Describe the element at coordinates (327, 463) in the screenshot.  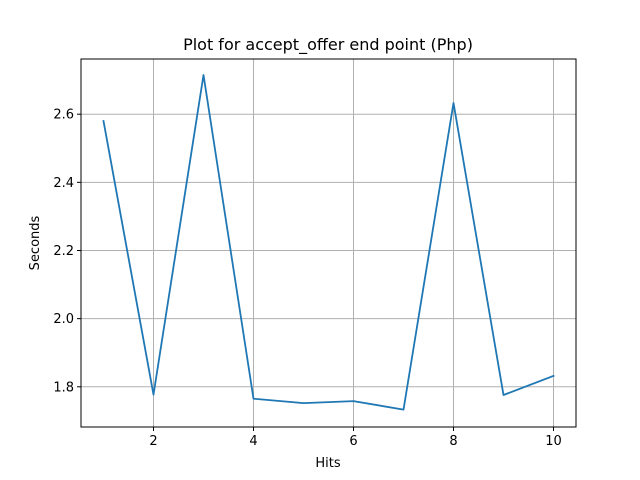
I see `x-axis-label: Hits` at that location.